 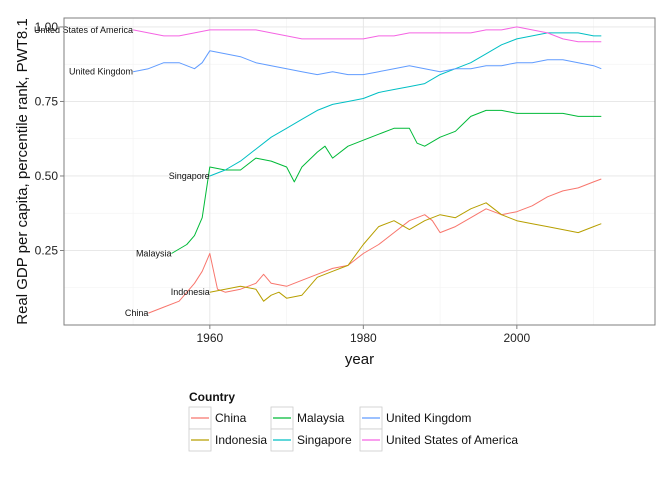 What do you see at coordinates (367, 63) in the screenshot?
I see `series-line-united-kingdom` at bounding box center [367, 63].